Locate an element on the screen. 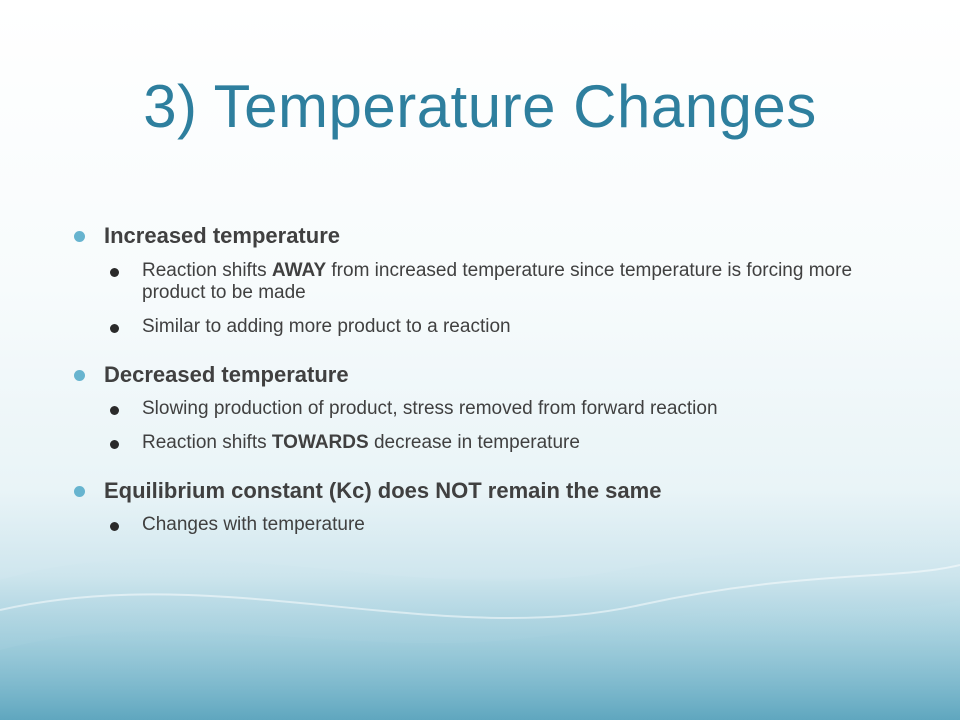 Image resolution: width=960 pixels, height=720 pixels. sub-bullet-text-continued: decrease in temperature is located at coordinates (474, 443).